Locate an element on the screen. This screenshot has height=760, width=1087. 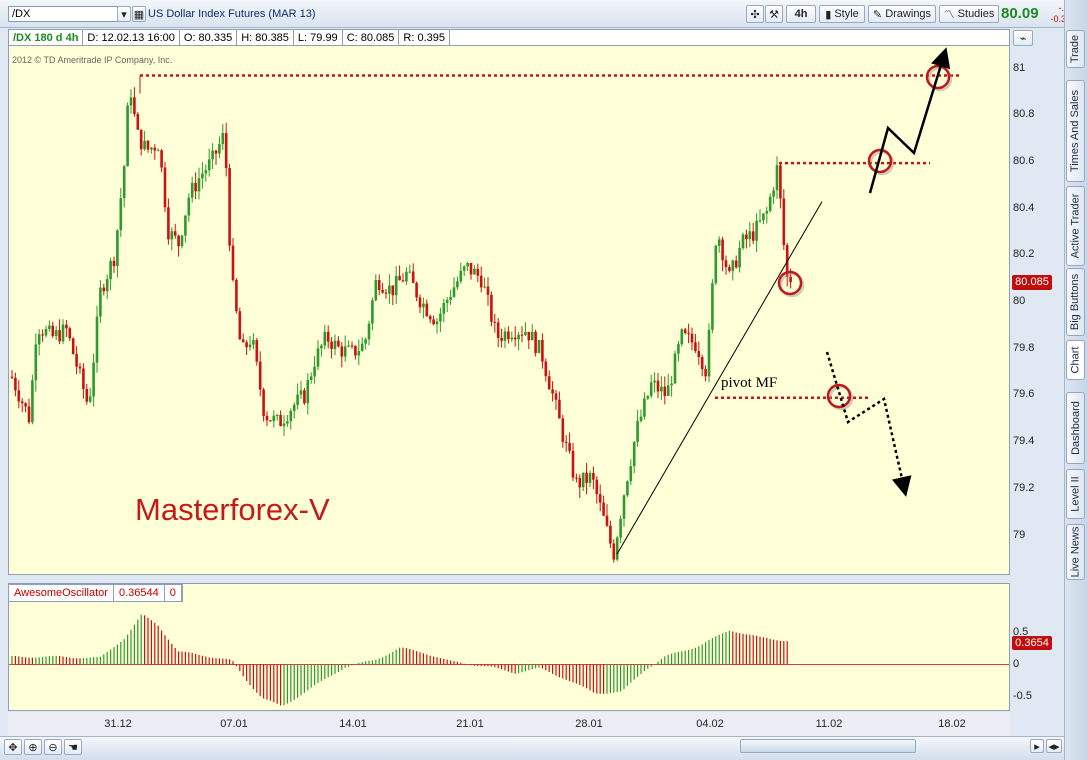
oscillator-name: AwesomeOscillator is located at coordinates (61, 593).